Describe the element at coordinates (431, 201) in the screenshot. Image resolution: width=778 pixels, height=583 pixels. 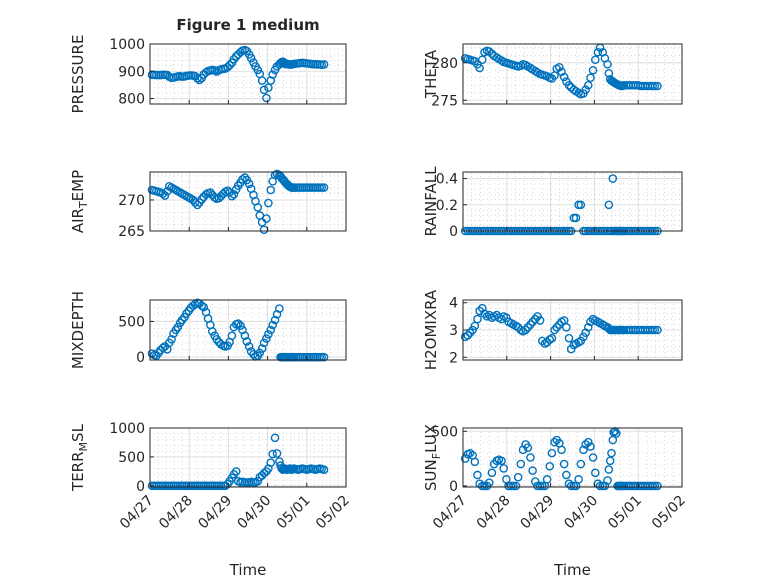
I see `y-axis-label: RAINFALL` at that location.